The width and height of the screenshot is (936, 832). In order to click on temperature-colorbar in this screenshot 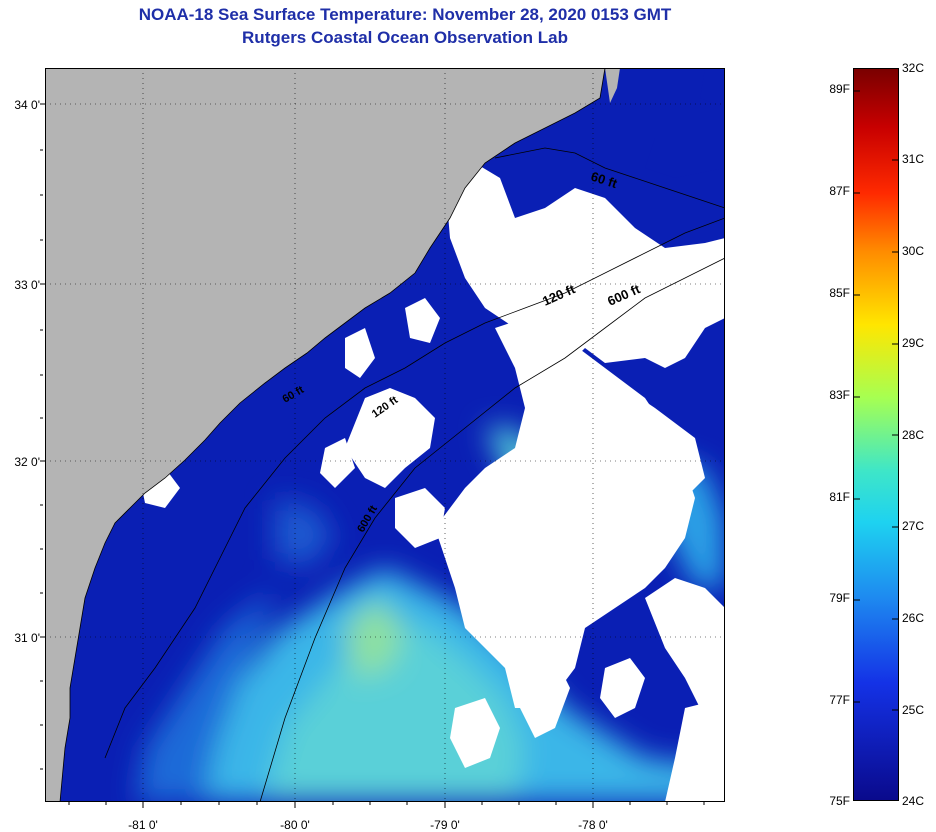, I will do `click(876, 434)`.